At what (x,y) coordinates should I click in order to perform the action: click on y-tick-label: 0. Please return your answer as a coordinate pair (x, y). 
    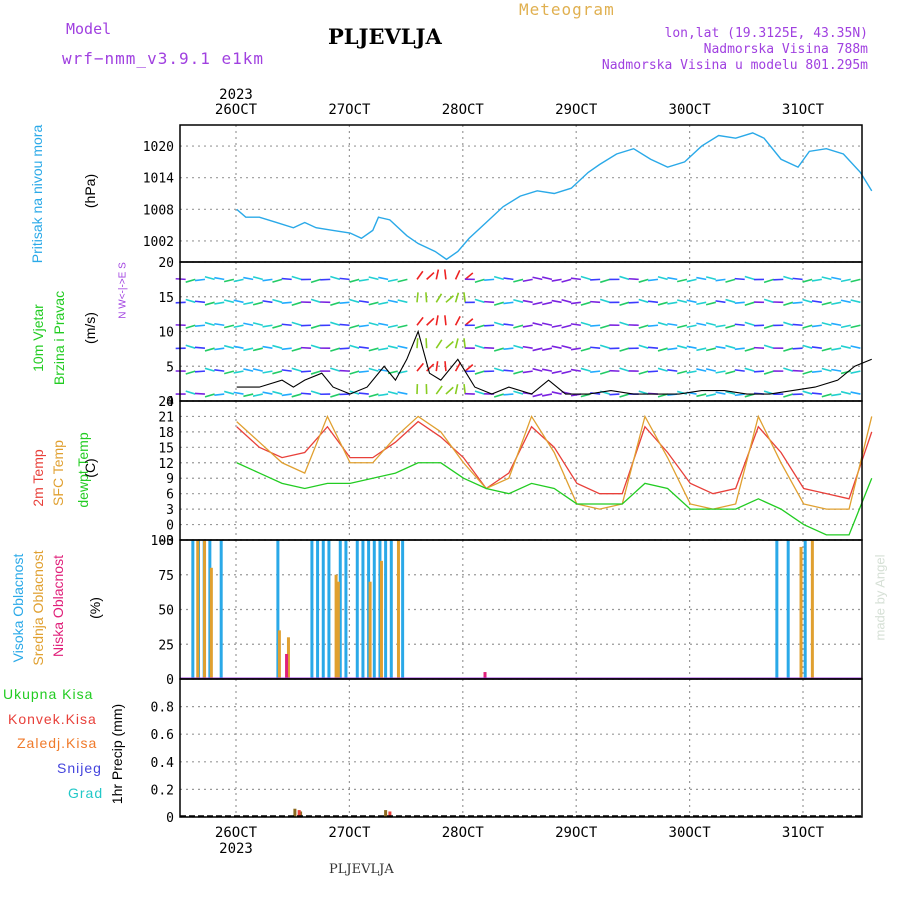
    Looking at the image, I should click on (170, 818).